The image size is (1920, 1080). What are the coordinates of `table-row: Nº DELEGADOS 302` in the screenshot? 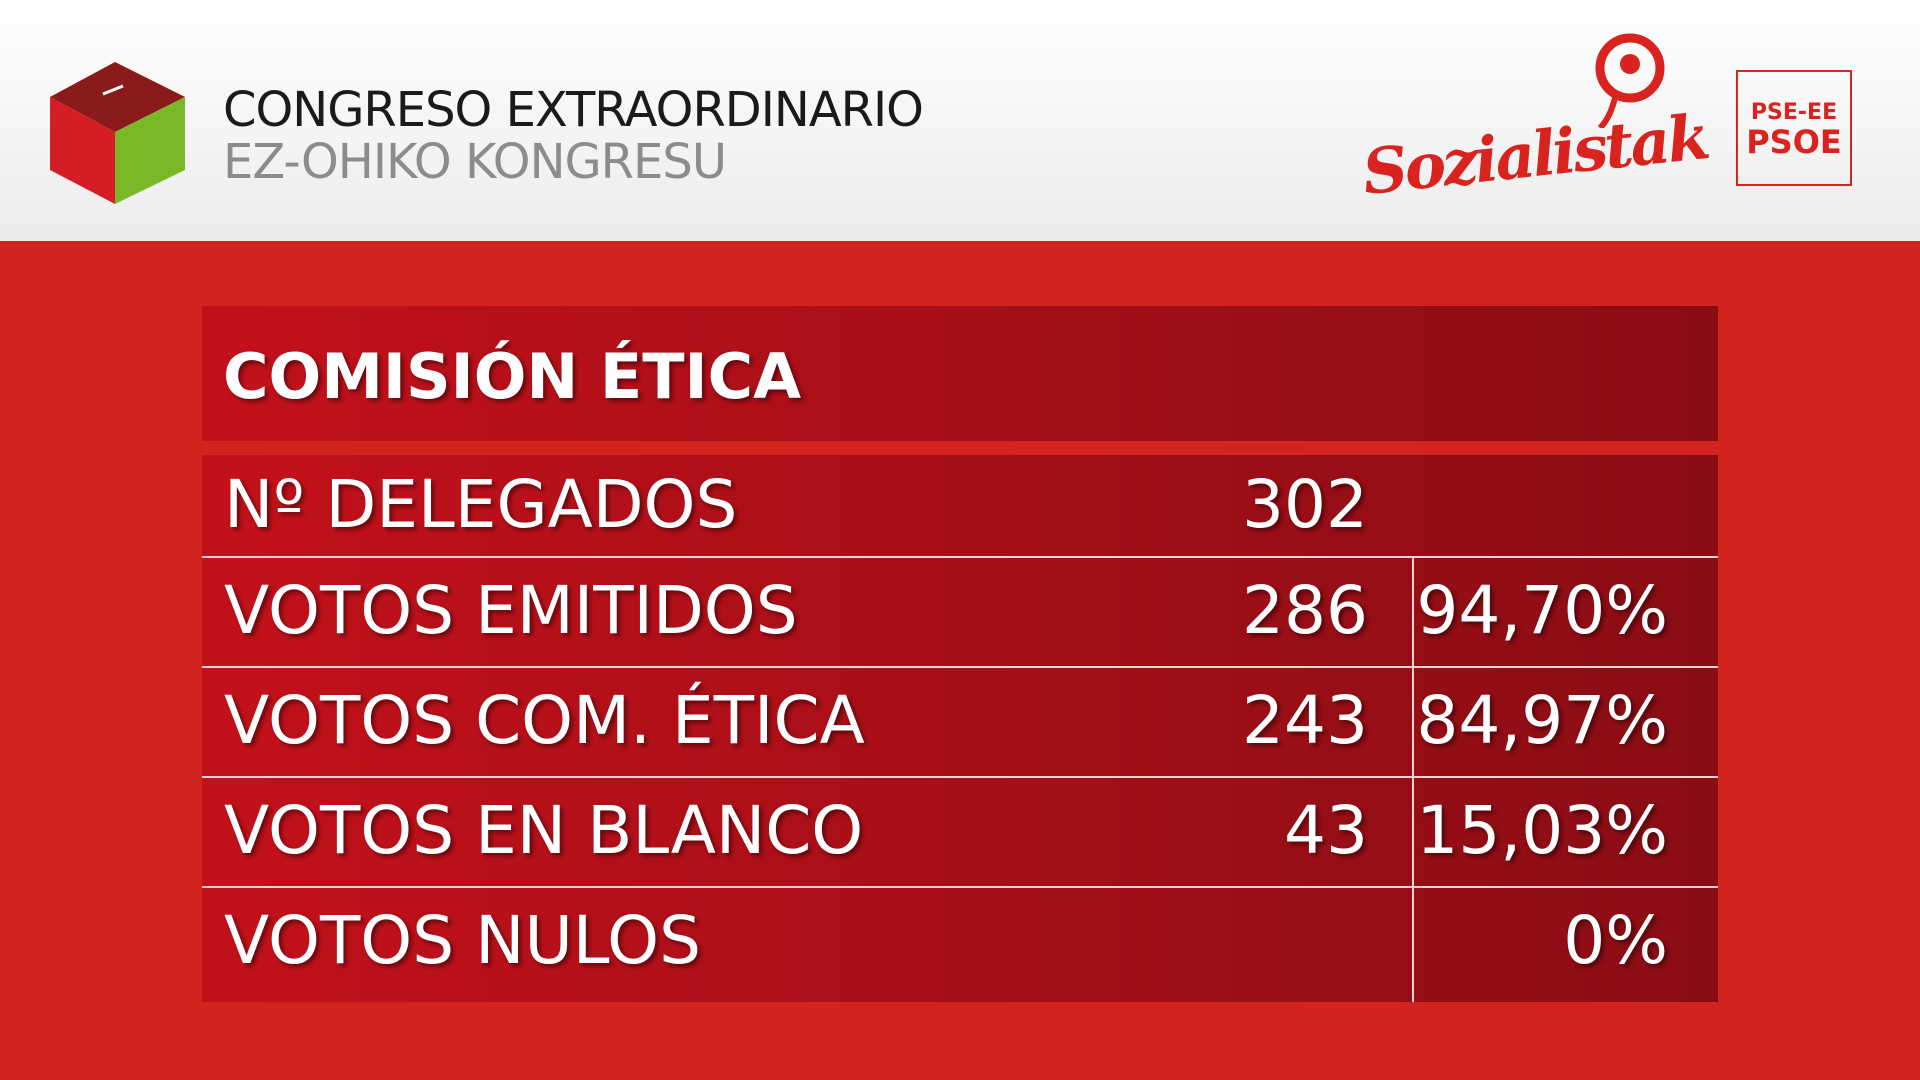 It's located at (960, 506).